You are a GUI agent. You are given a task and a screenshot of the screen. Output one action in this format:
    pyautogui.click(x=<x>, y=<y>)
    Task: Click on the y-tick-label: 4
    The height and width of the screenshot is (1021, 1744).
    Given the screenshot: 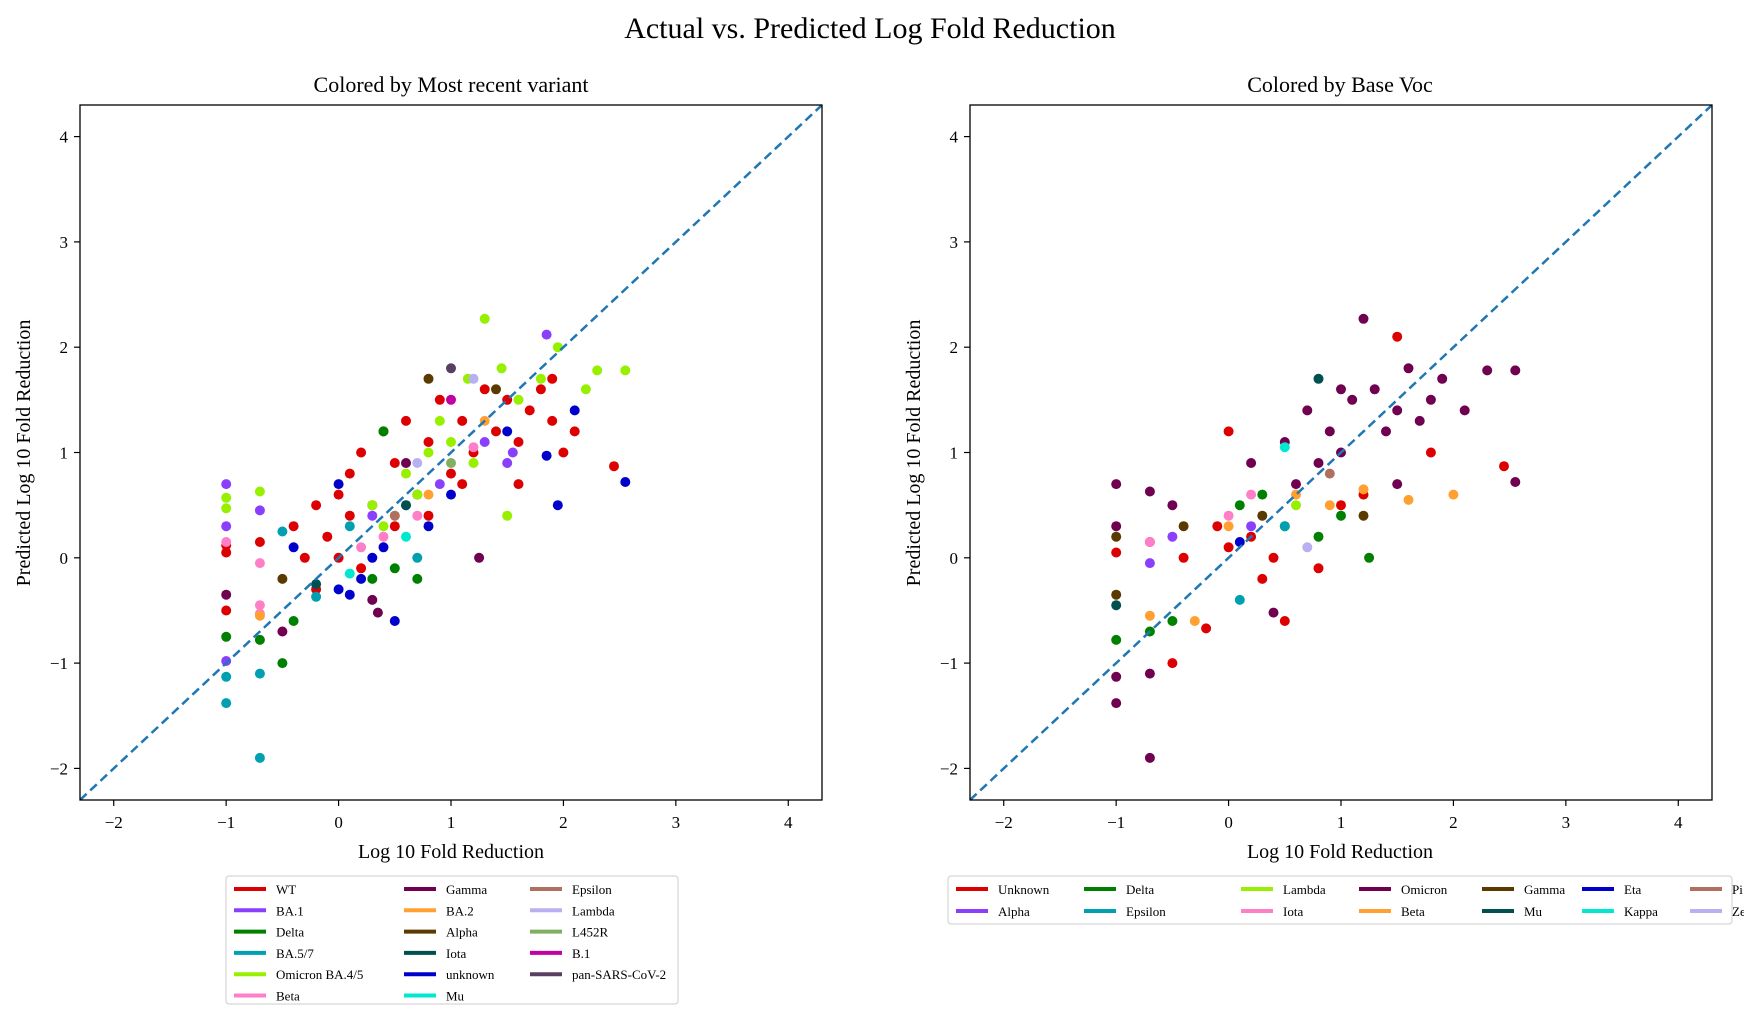 What is the action you would take?
    pyautogui.click(x=64, y=137)
    